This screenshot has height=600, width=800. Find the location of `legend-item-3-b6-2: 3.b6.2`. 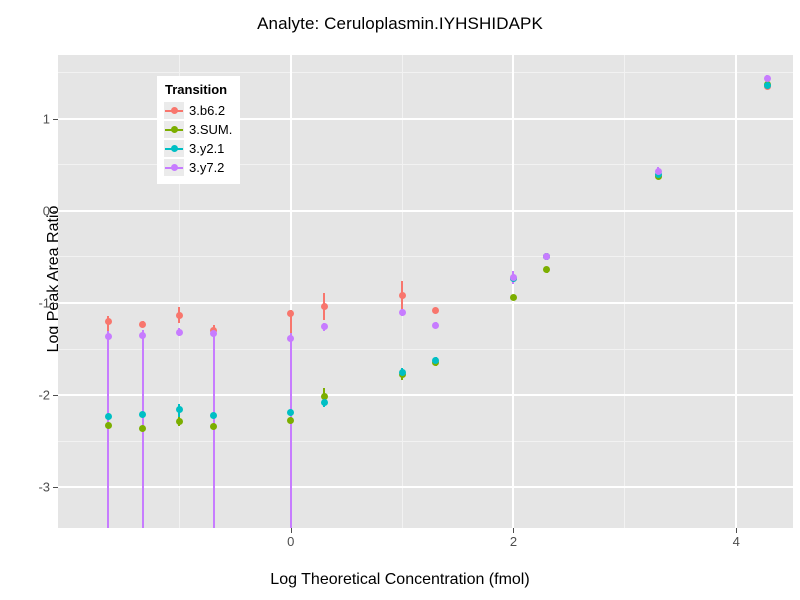

legend-item-3-b6-2: 3.b6.2 is located at coordinates (198, 110).